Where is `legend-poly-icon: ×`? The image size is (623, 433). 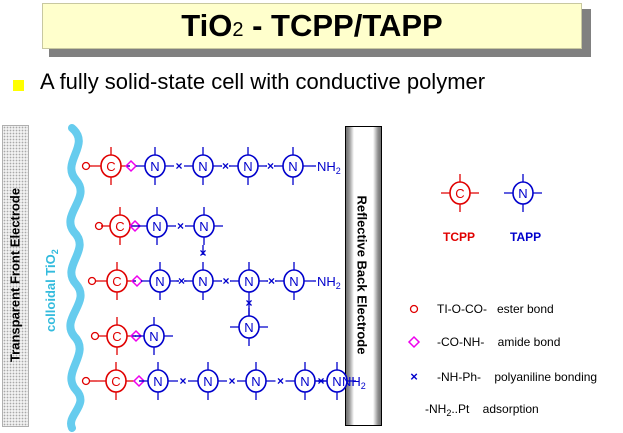 legend-poly-icon: × is located at coordinates (414, 376).